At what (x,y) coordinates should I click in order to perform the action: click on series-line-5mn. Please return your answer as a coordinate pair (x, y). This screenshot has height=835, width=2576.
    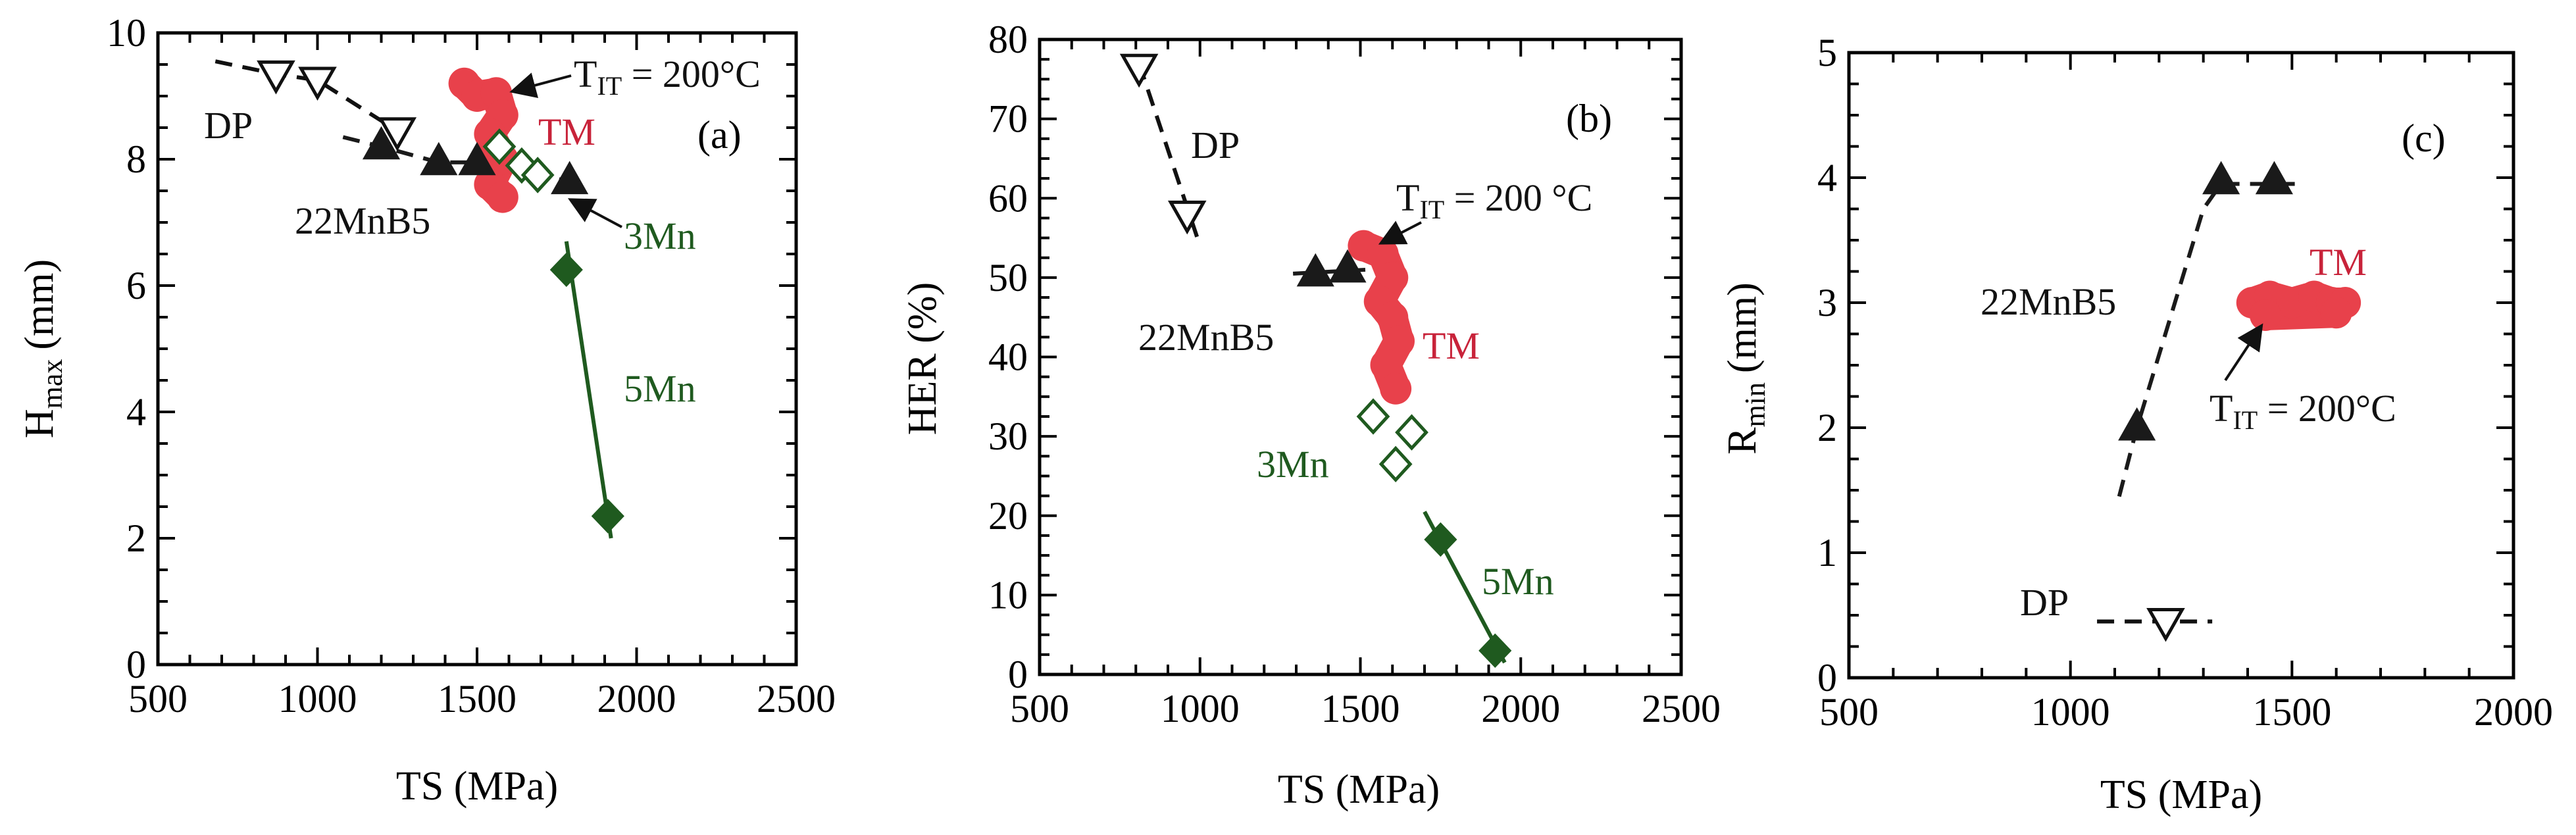
    Looking at the image, I should click on (588, 390).